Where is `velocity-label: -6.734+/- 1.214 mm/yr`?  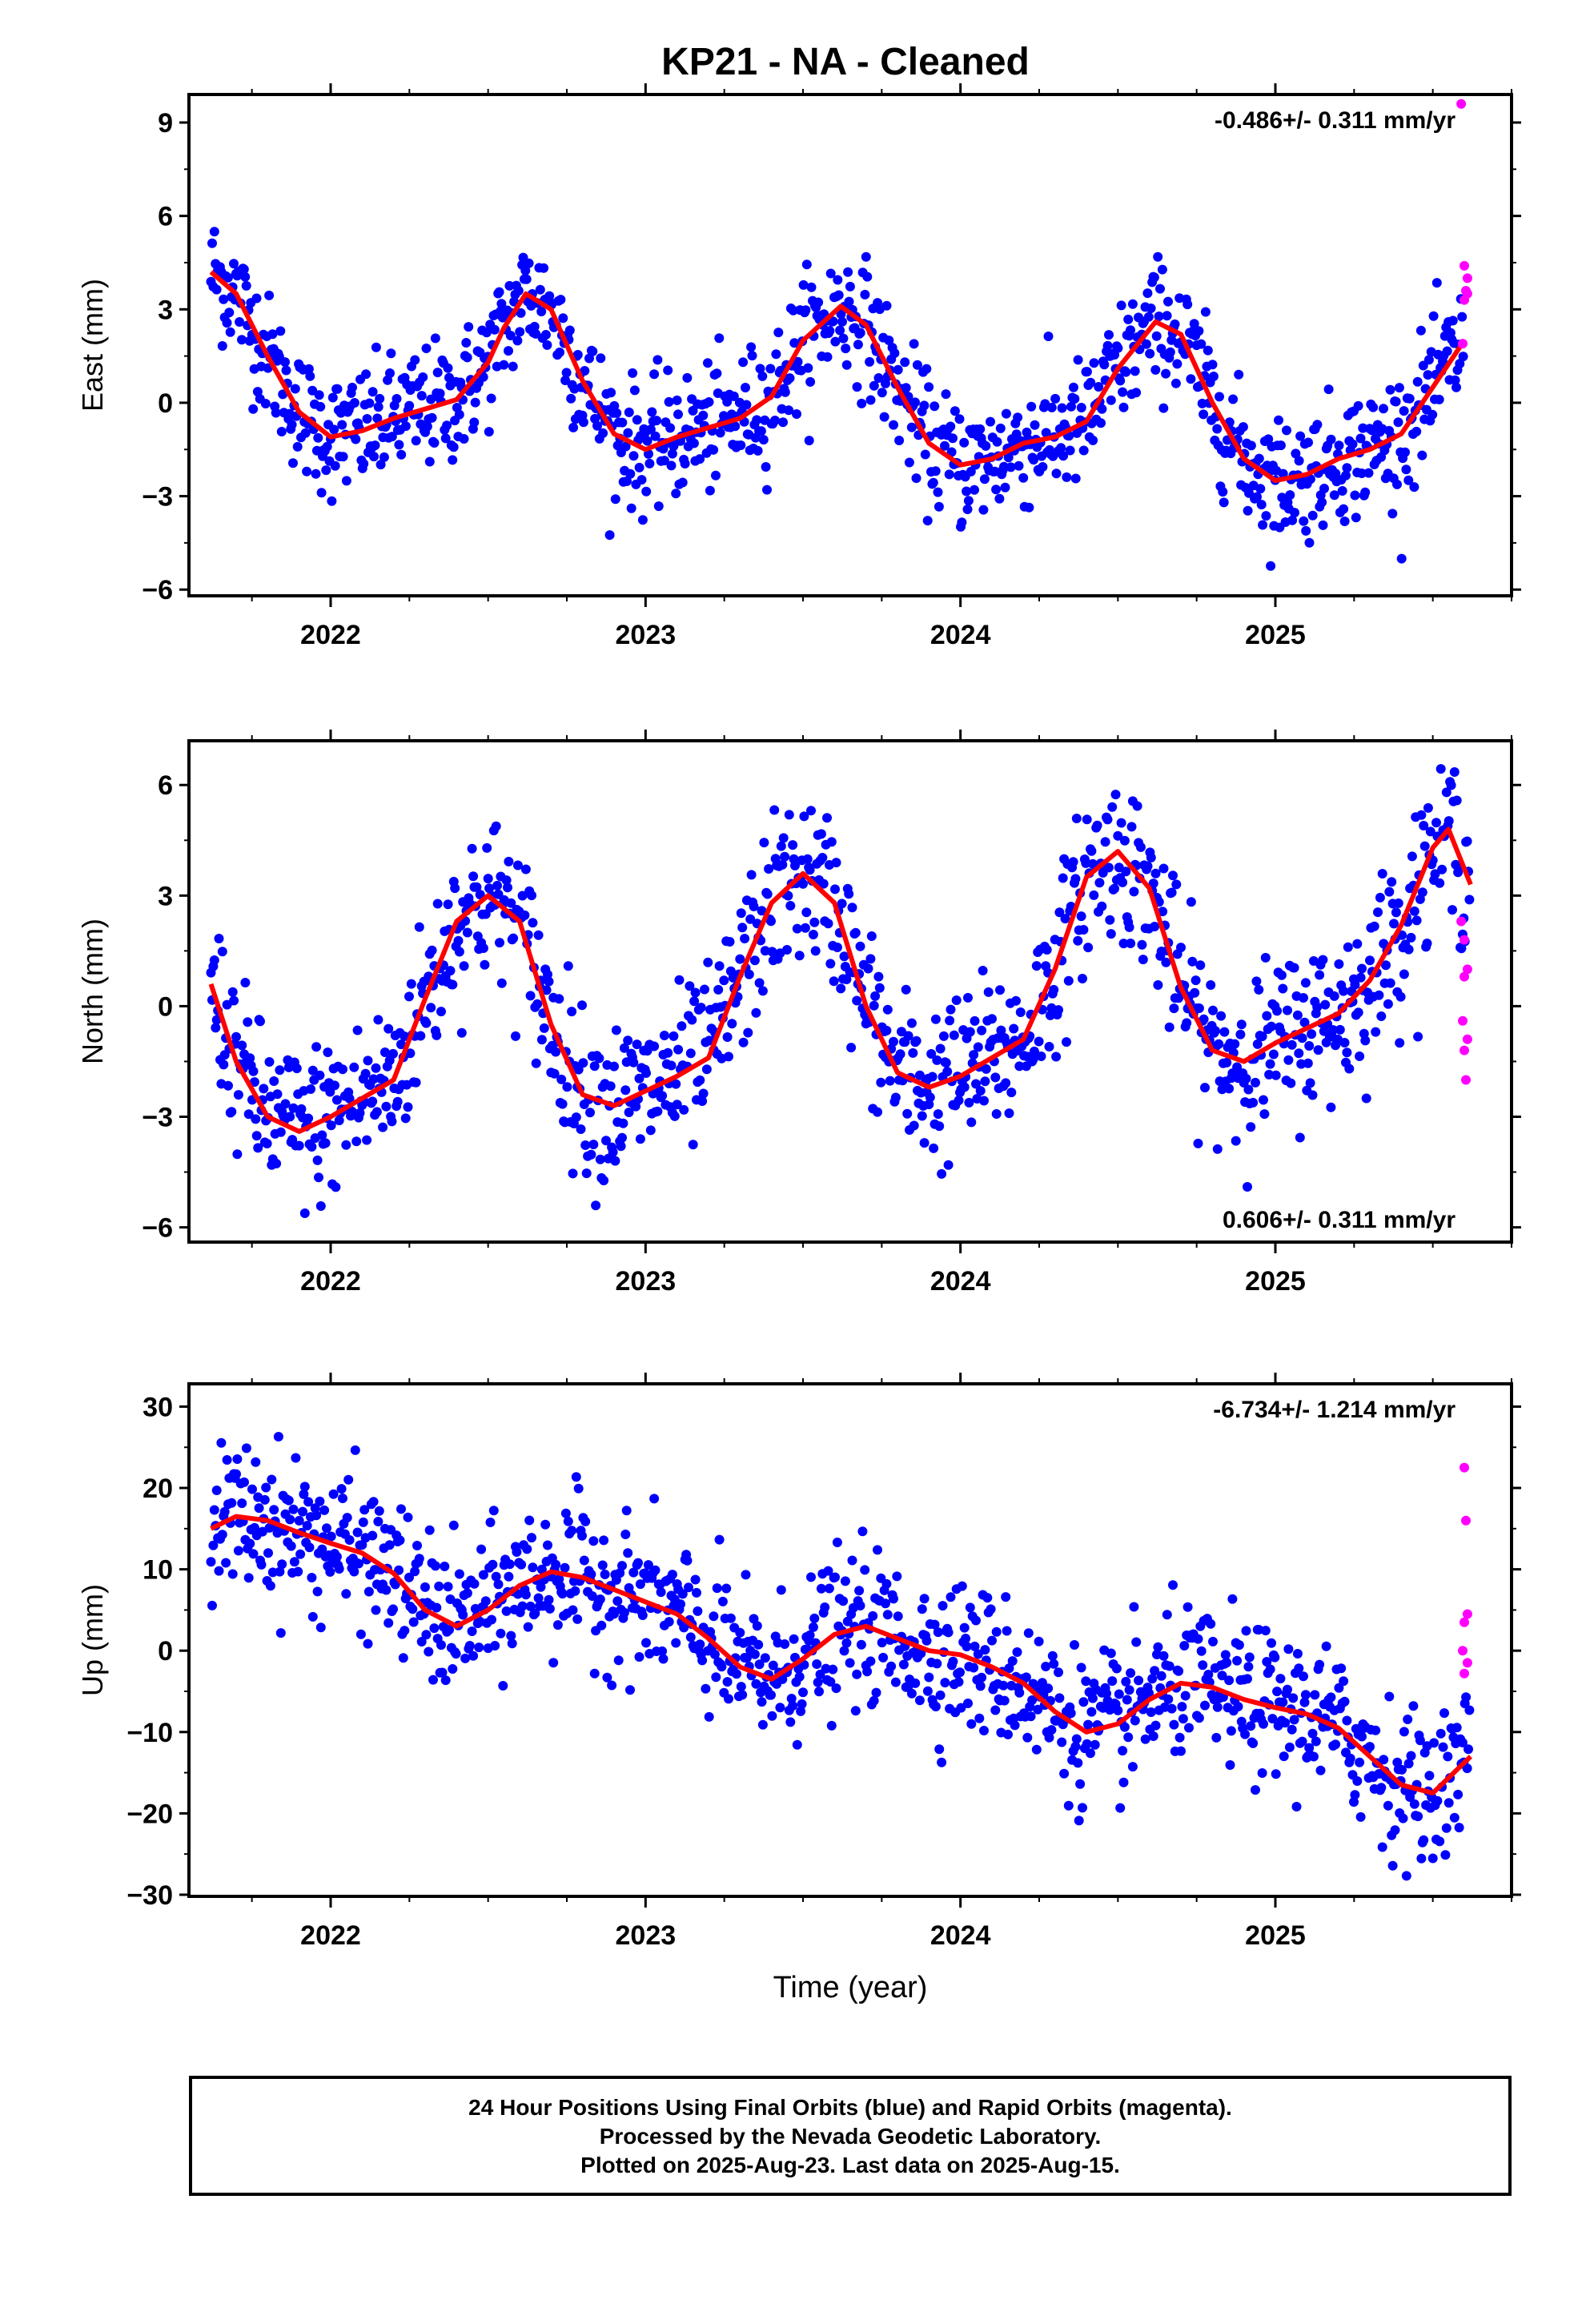
velocity-label: -6.734+/- 1.214 mm/yr is located at coordinates (1334, 1410).